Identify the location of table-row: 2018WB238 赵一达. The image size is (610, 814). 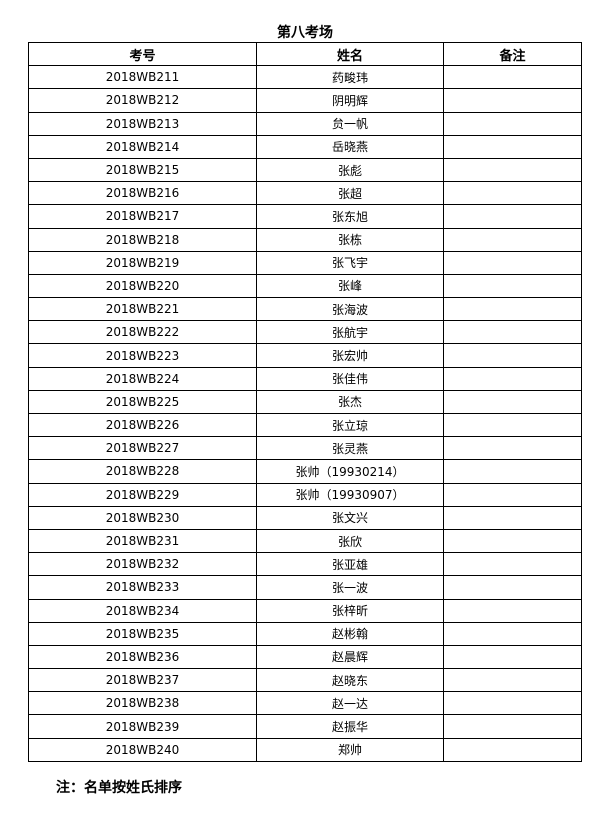
(305, 703).